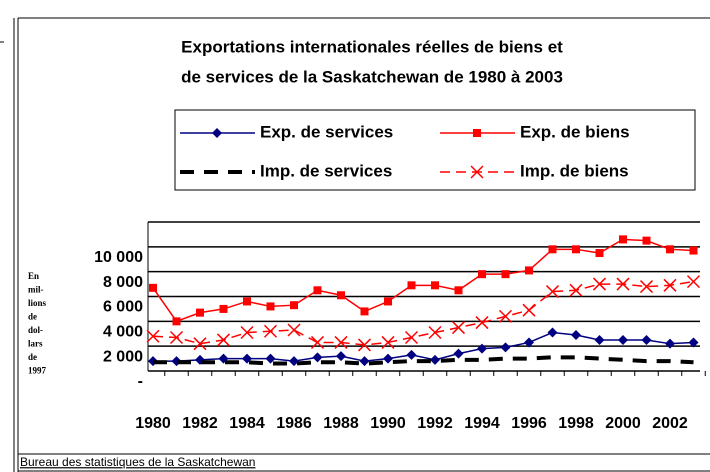 The height and width of the screenshot is (472, 710). Describe the element at coordinates (123, 282) in the screenshot. I see `y-tick-label: 8 000` at that location.